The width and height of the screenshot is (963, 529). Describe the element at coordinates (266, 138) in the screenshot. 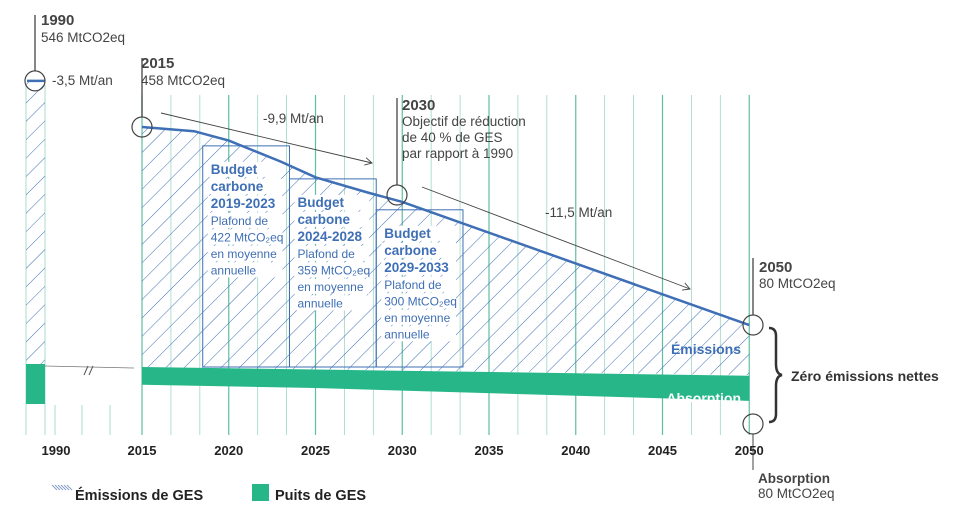

I see `rate-2015-arrow` at that location.